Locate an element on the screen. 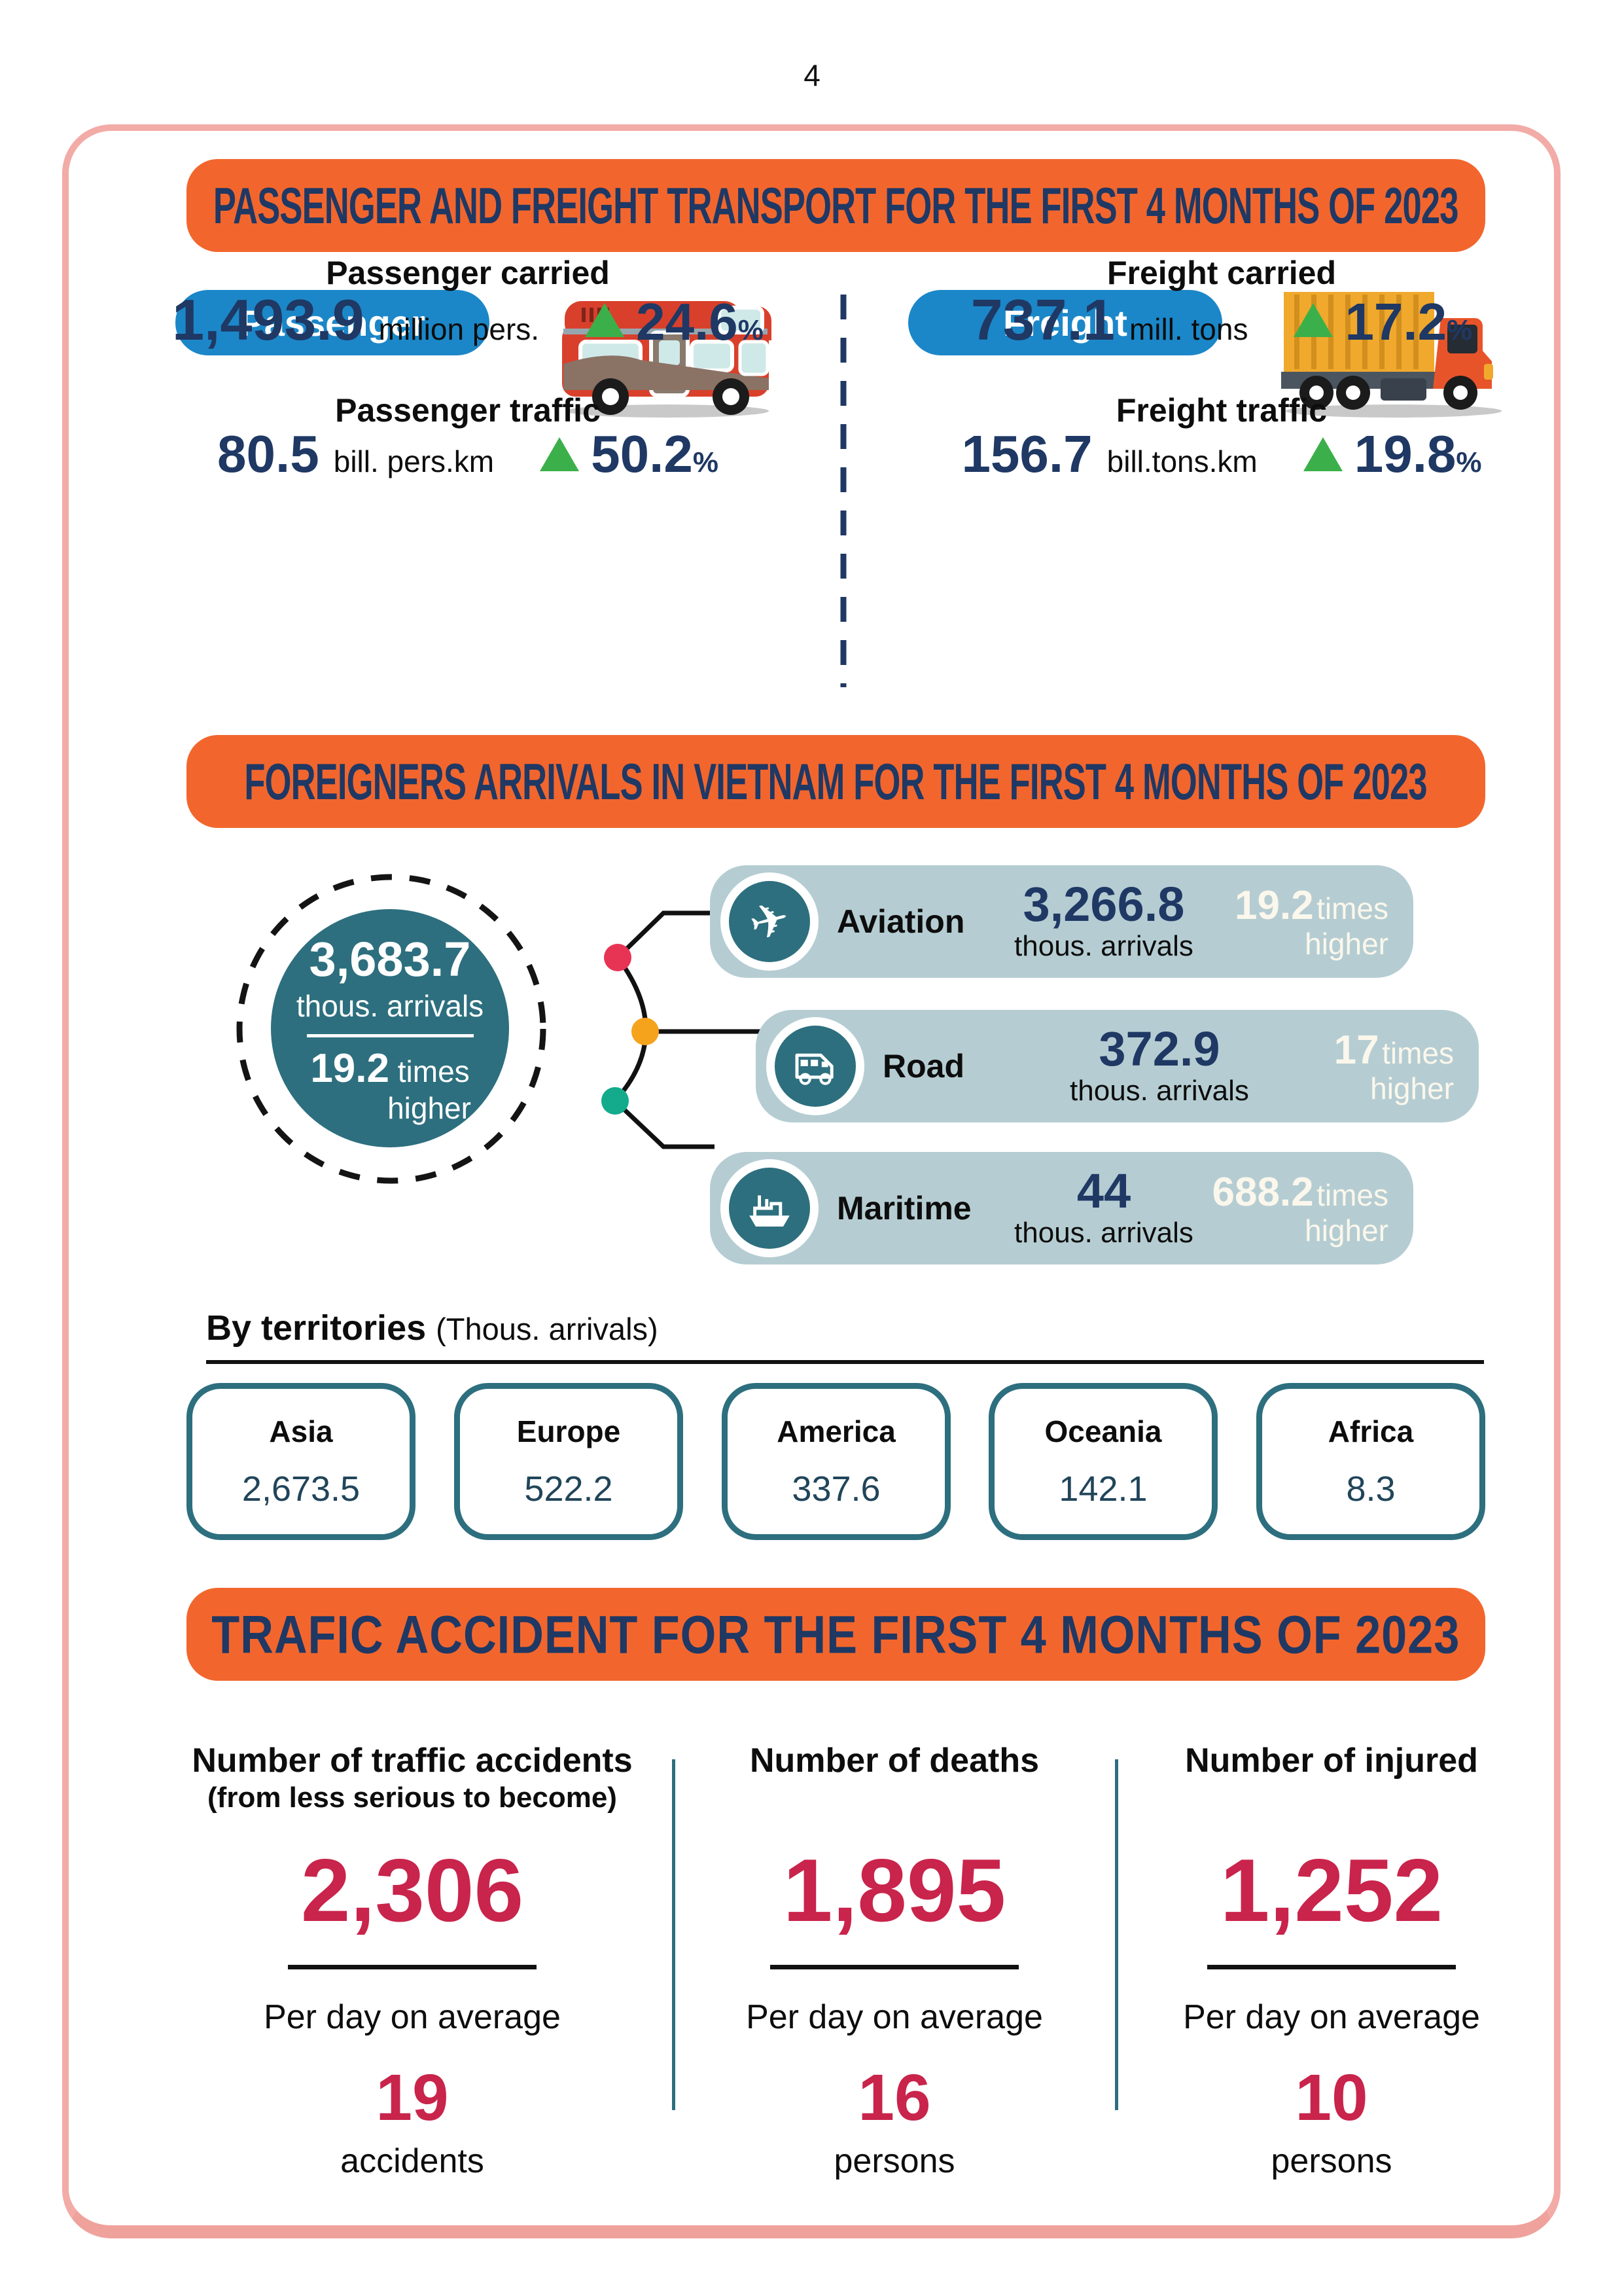 This screenshot has height=2296, width=1624. territories-title: By territories is located at coordinates (316, 1328).